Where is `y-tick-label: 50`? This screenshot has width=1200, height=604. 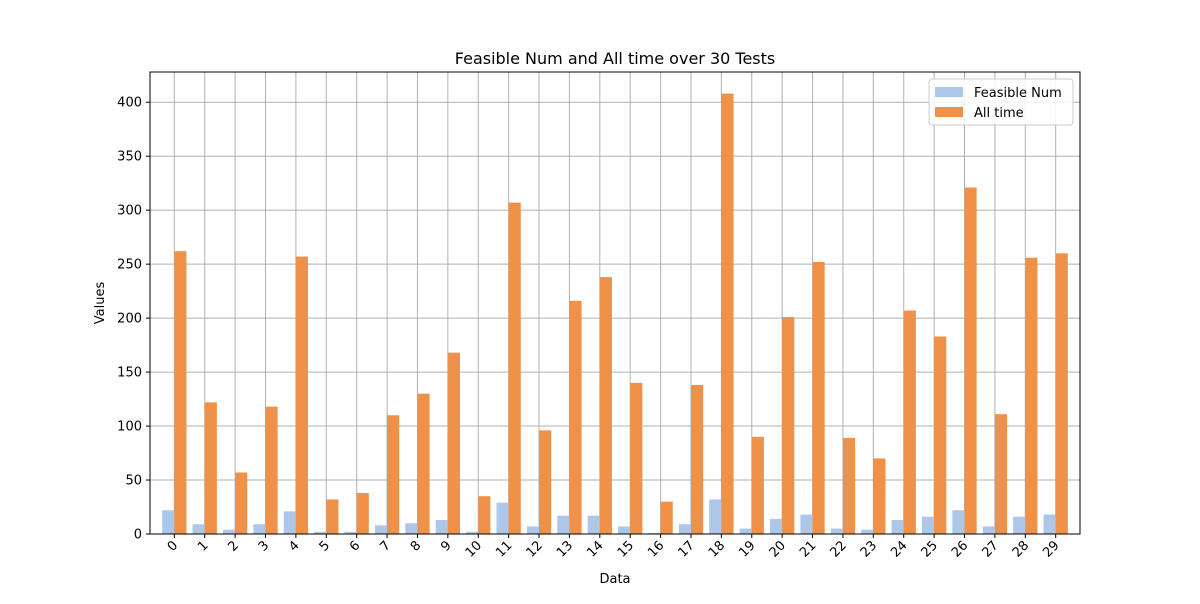
y-tick-label: 50 is located at coordinates (133, 481).